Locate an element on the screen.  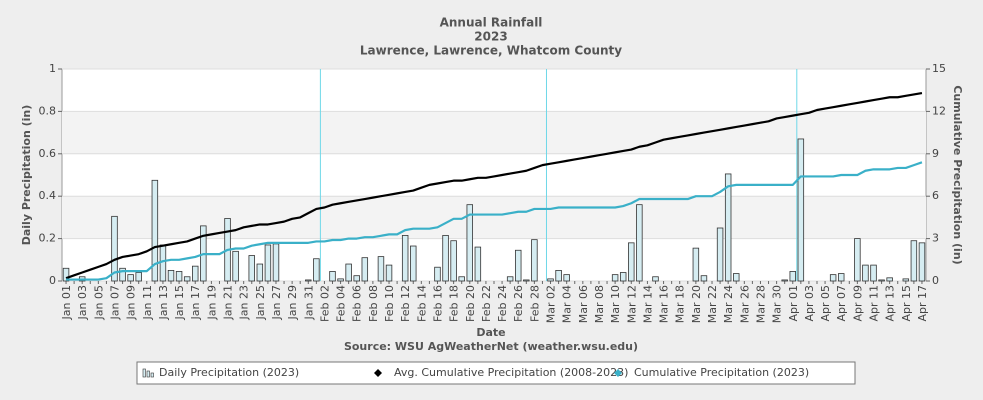
x-tick-label: Feb 08 is located at coordinates (373, 303).